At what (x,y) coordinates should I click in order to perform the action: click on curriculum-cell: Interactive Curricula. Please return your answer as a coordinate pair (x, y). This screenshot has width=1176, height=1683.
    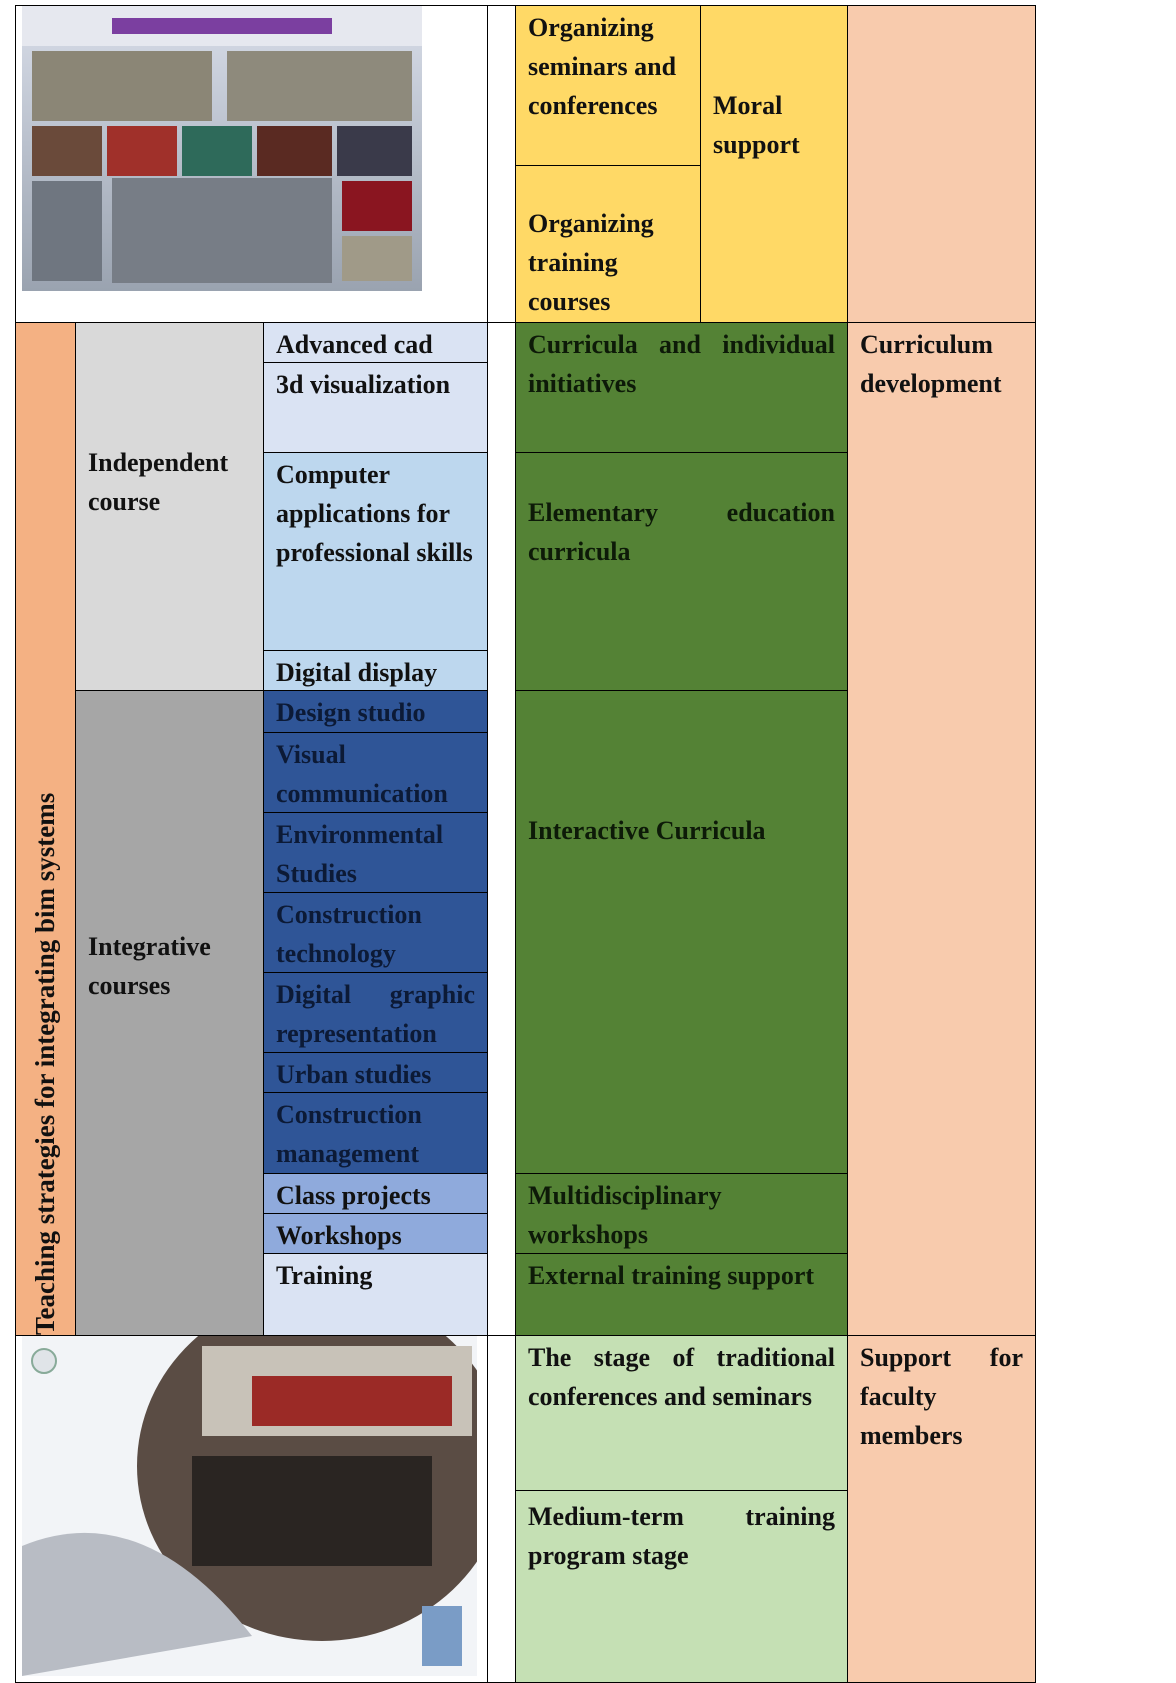
    Looking at the image, I should click on (681, 932).